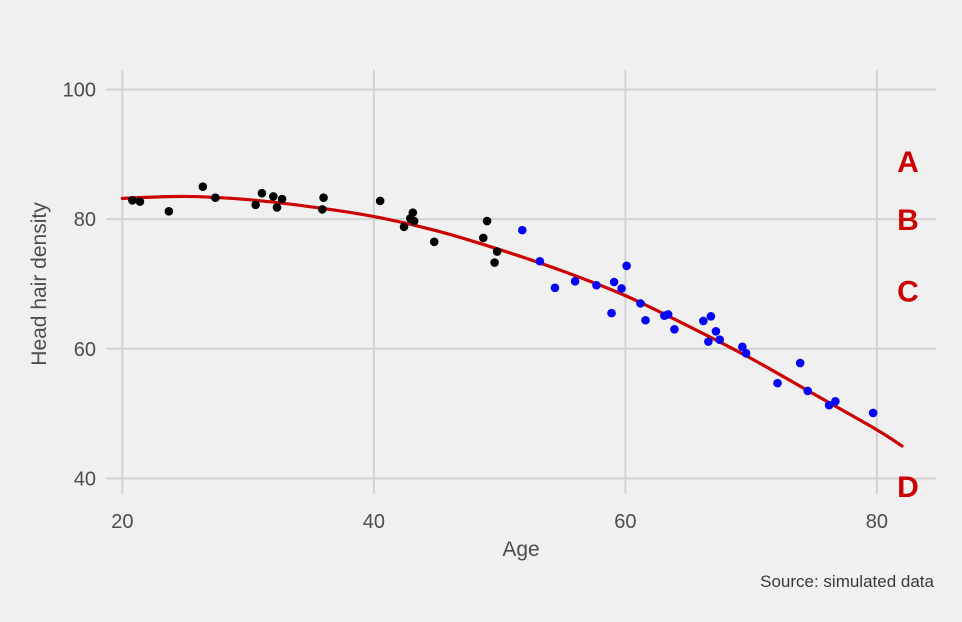 The height and width of the screenshot is (622, 962). I want to click on x-tick-label: 40, so click(374, 522).